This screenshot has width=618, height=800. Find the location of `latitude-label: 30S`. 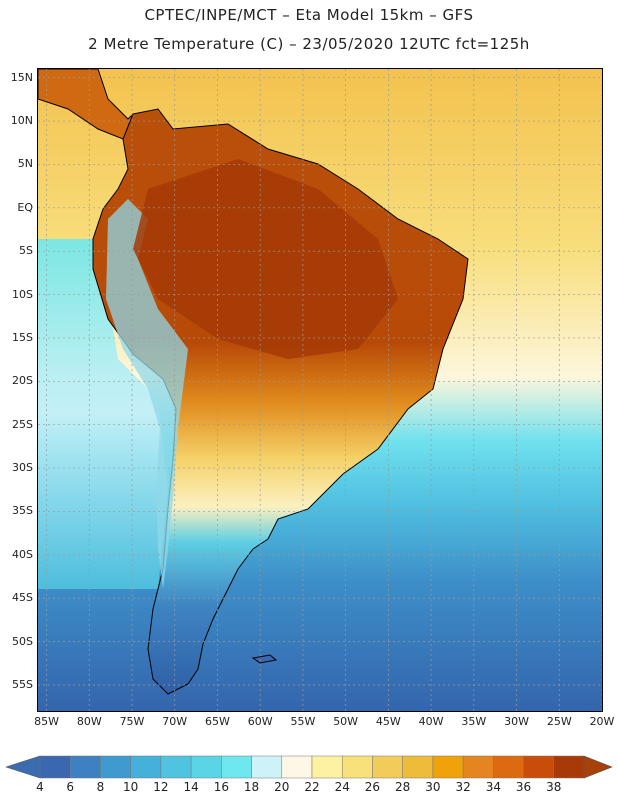

latitude-label: 30S is located at coordinates (22, 468).